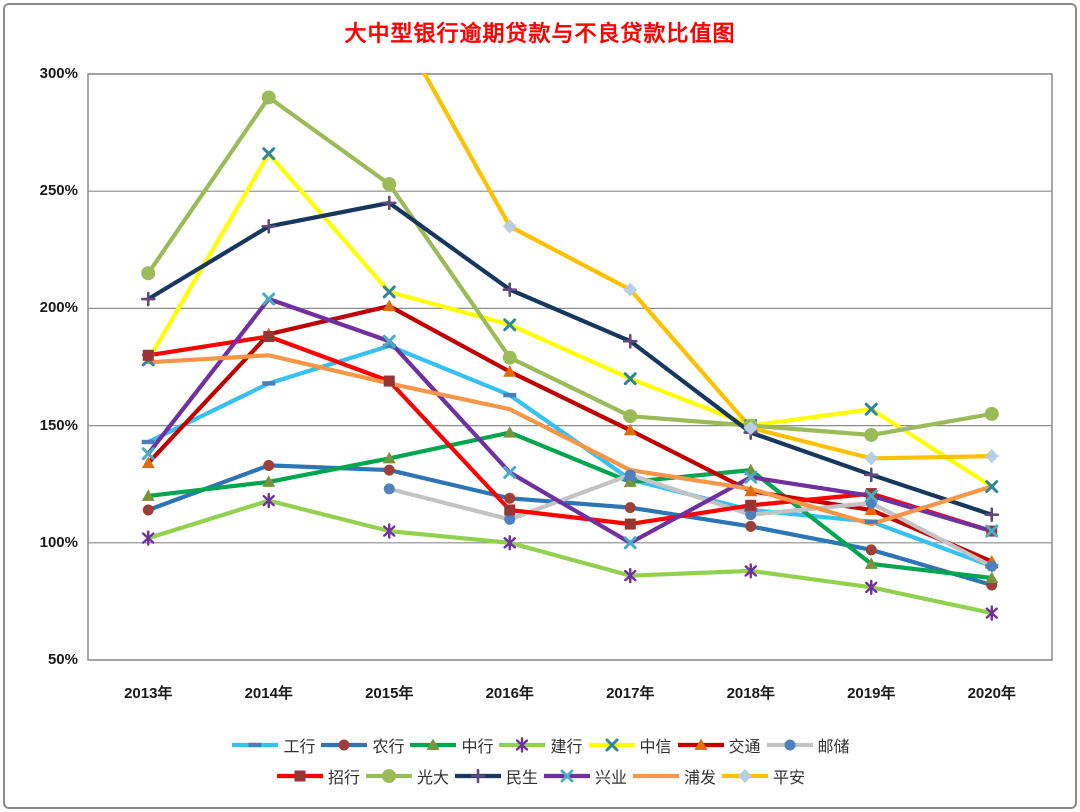  I want to click on legend-swatch-psbc, so click(789, 745).